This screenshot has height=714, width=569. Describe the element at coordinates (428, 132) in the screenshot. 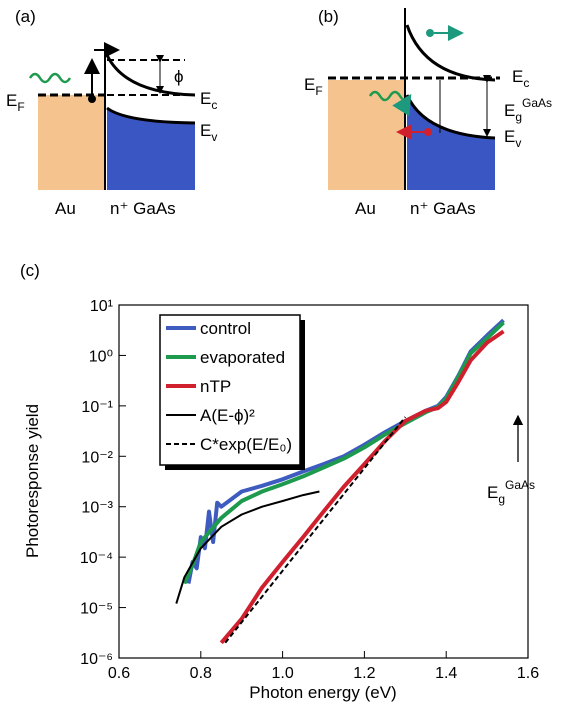

I see `hole` at that location.